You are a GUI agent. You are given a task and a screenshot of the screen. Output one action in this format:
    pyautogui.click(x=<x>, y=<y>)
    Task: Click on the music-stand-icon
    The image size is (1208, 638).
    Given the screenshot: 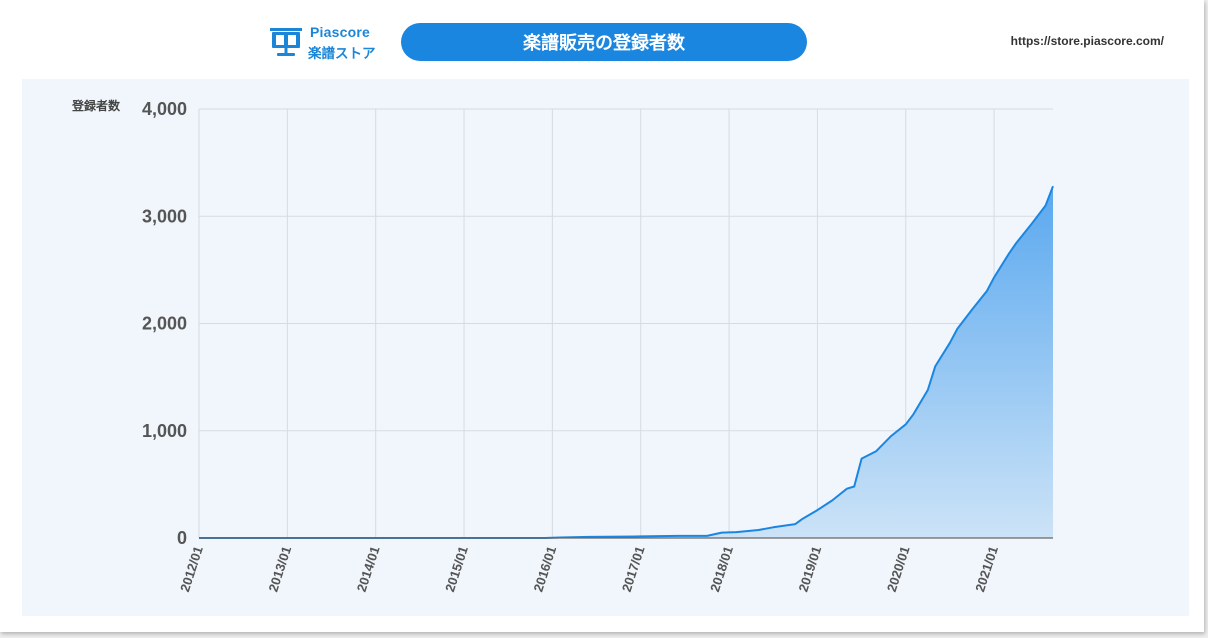 What is the action you would take?
    pyautogui.click(x=286, y=42)
    